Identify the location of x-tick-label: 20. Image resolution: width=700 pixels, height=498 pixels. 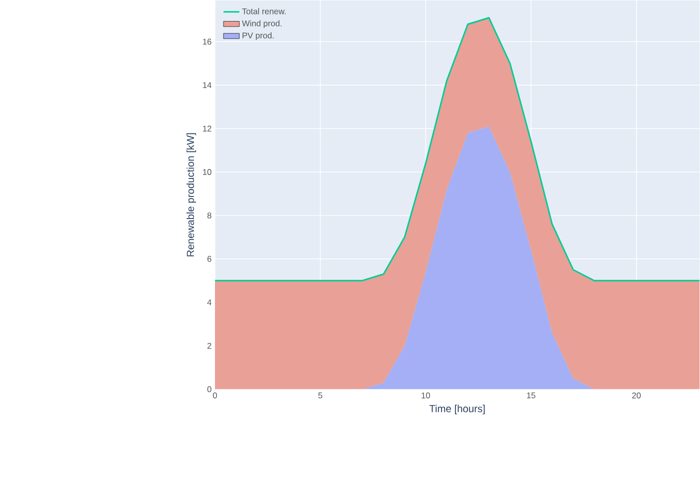
(636, 395).